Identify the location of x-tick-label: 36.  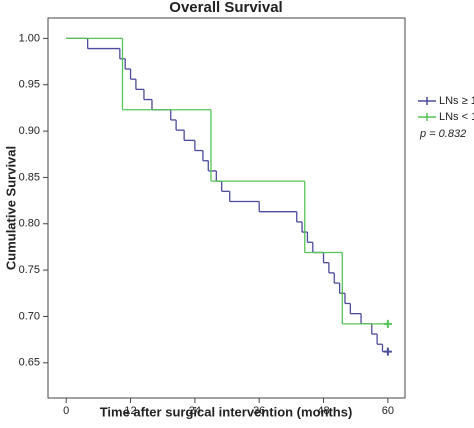
(259, 411).